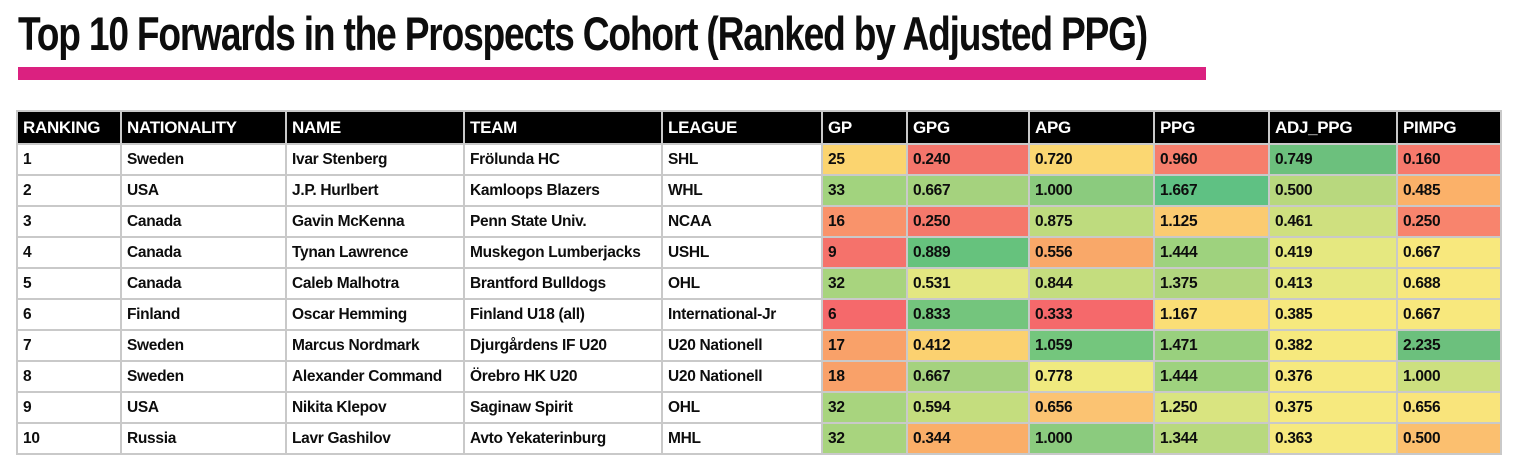 The image size is (1520, 471). Describe the element at coordinates (968, 127) in the screenshot. I see `col-header-gpg: GPG` at that location.